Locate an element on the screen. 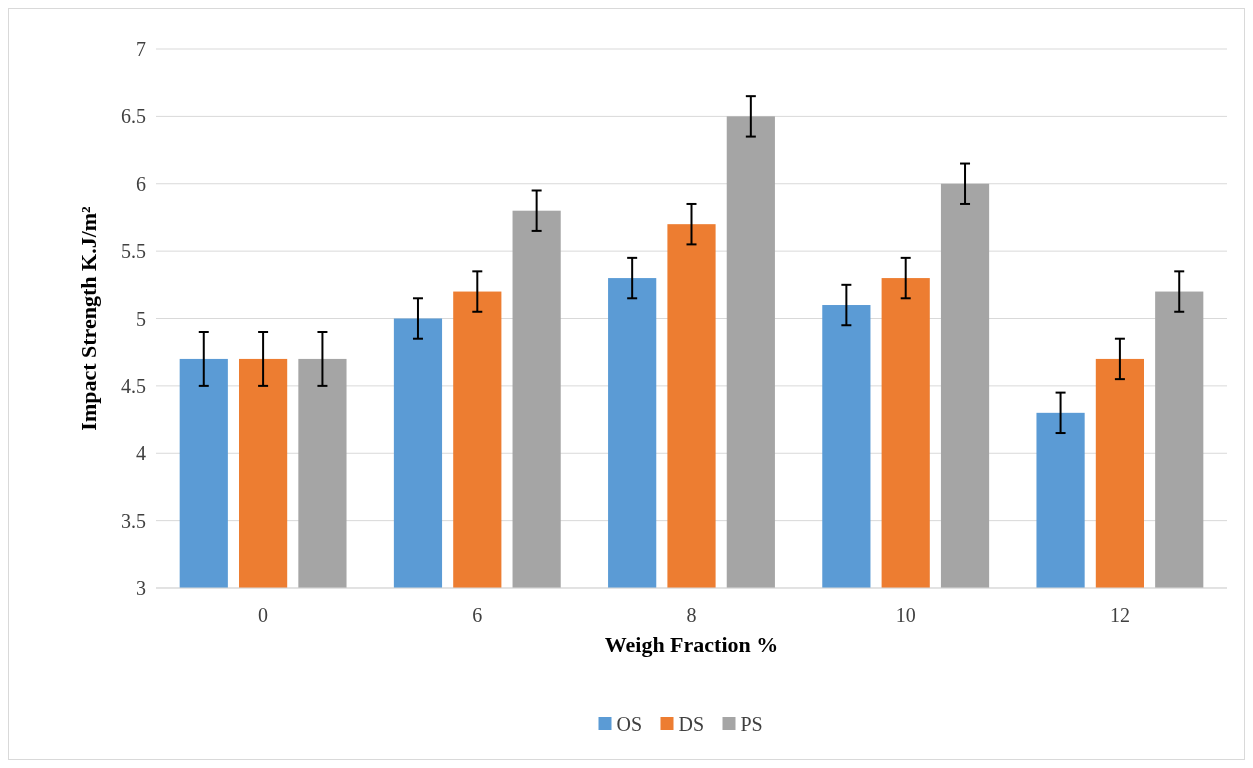 This screenshot has height=768, width=1253. legend-label: PS is located at coordinates (751, 724).